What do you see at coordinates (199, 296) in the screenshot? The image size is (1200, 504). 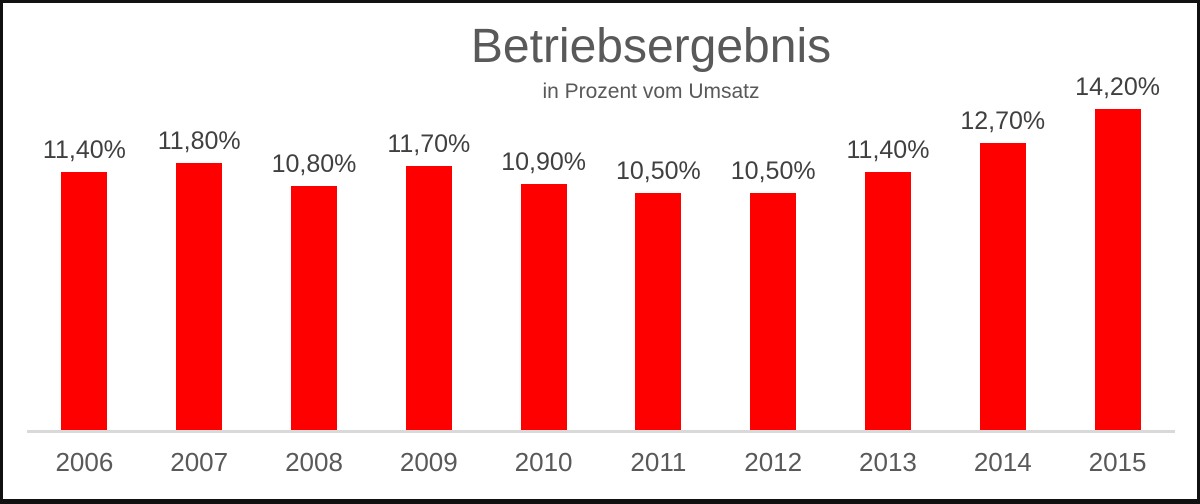 I see `bar-2007` at bounding box center [199, 296].